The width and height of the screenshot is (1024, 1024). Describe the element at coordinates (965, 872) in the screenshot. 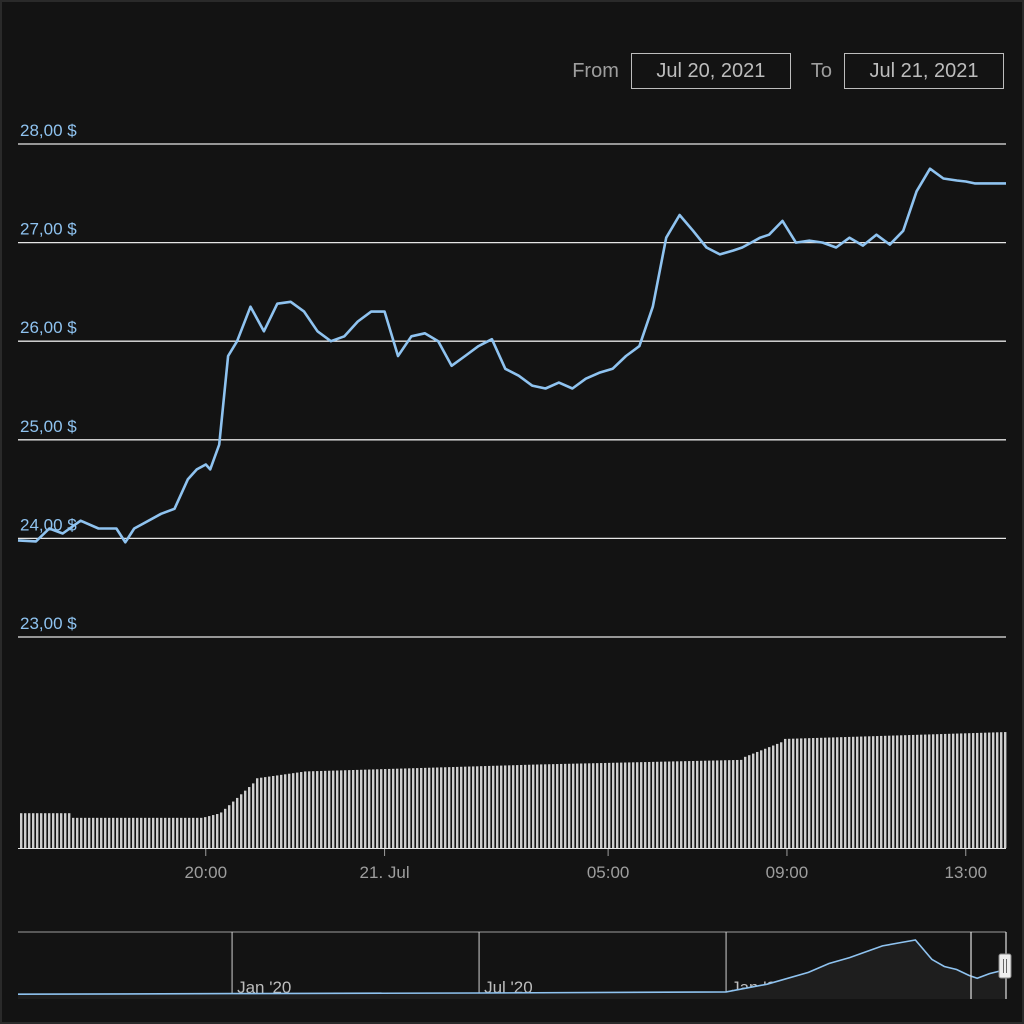

I see `x-tick-label: 13:00` at that location.